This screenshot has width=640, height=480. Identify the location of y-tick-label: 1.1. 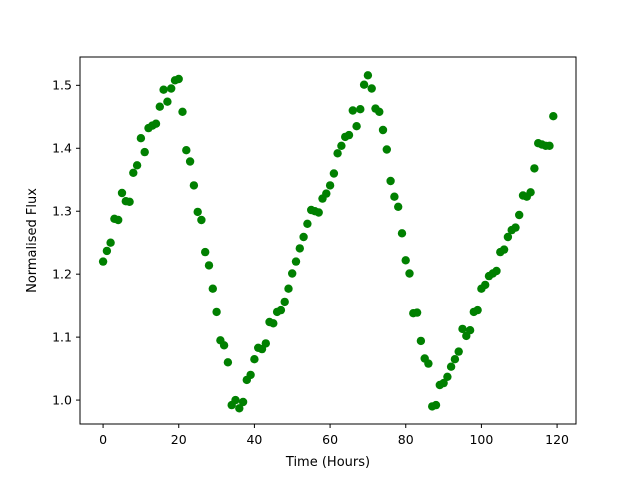
(62, 336).